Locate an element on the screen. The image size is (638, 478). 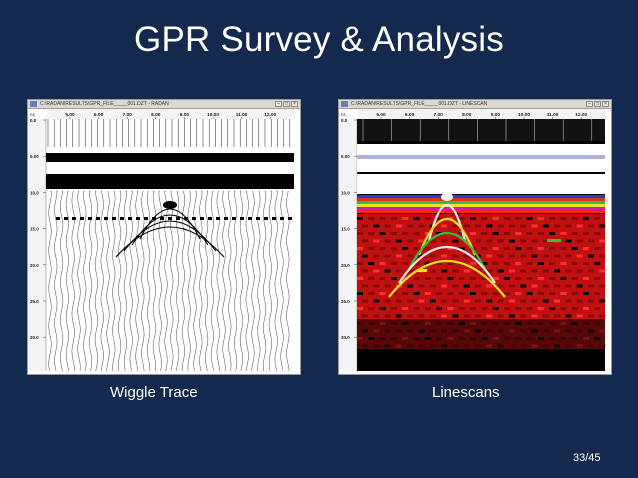
x-tick-label: 11.00 is located at coordinates (242, 115).